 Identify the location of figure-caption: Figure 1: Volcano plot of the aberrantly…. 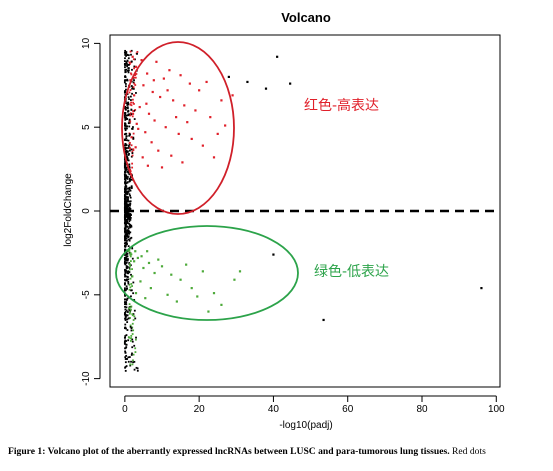
(280, 451).